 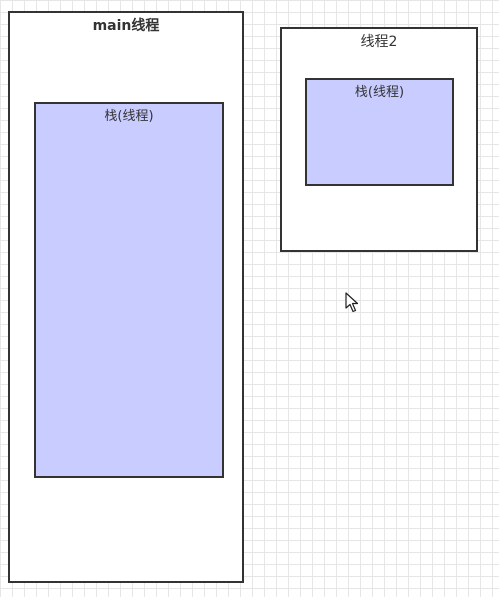 What do you see at coordinates (129, 116) in the screenshot?
I see `main-thread-stack-label: 栈(线程)` at bounding box center [129, 116].